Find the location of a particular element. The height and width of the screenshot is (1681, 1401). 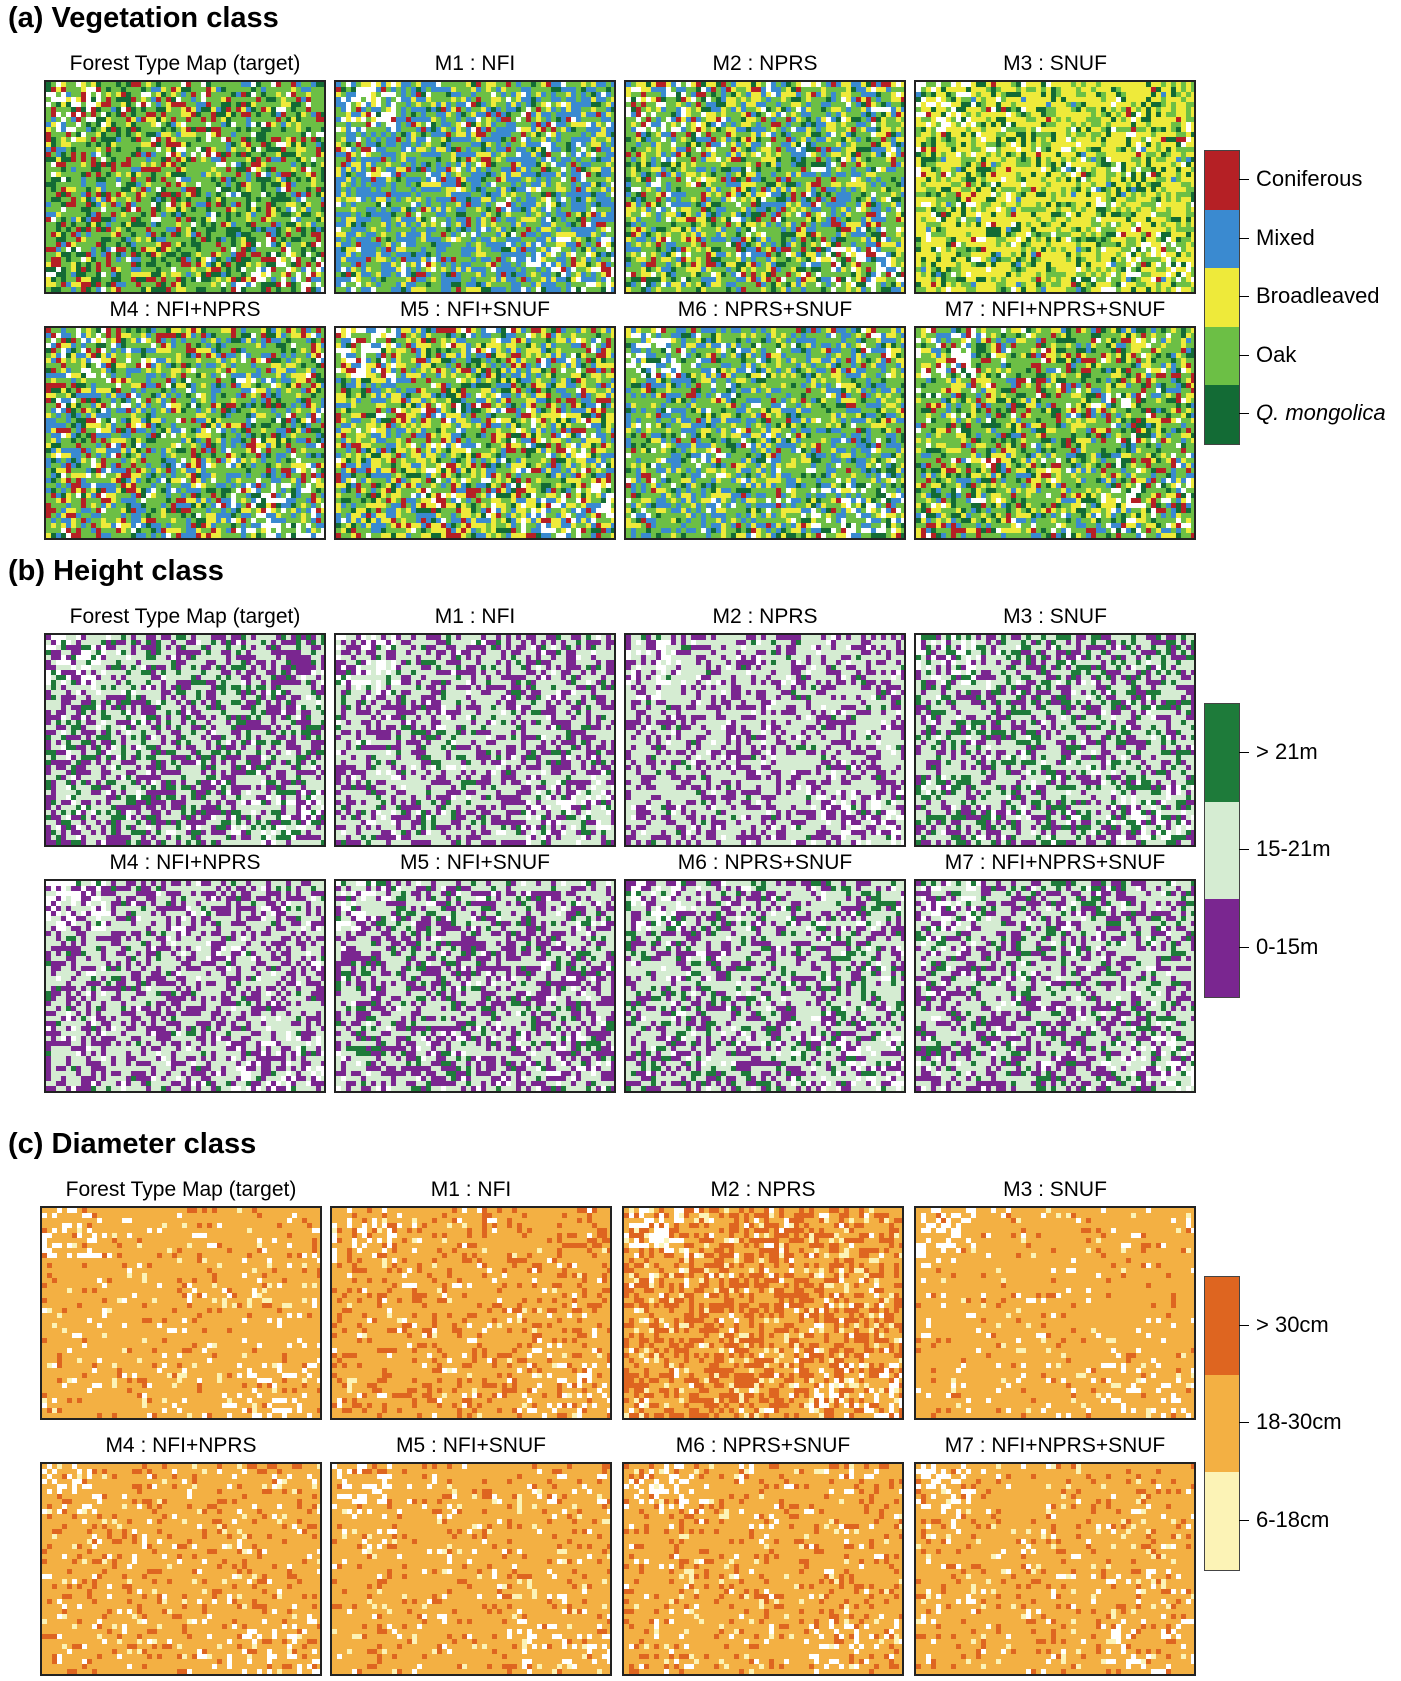

panel-title: (c) Diameter class is located at coordinates (132, 1144).